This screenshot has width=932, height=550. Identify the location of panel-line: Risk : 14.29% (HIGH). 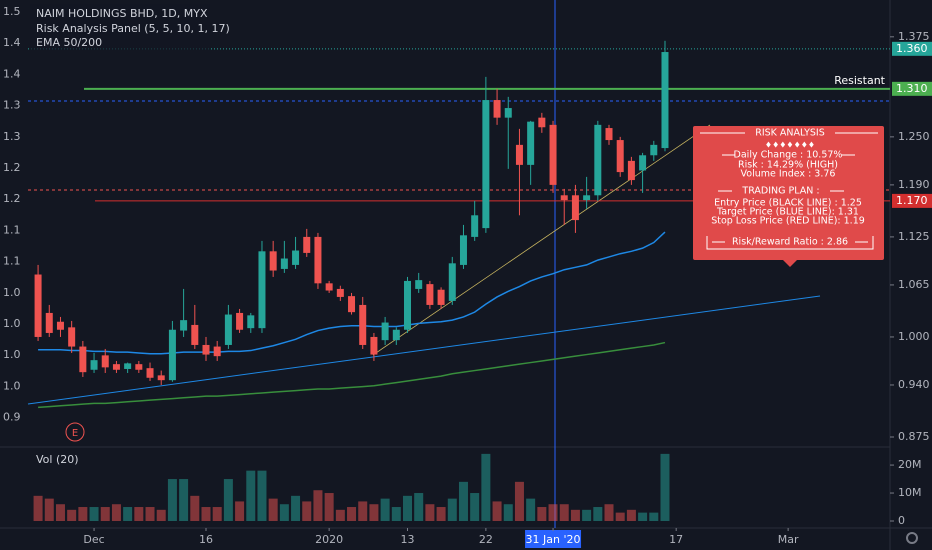
(788, 165).